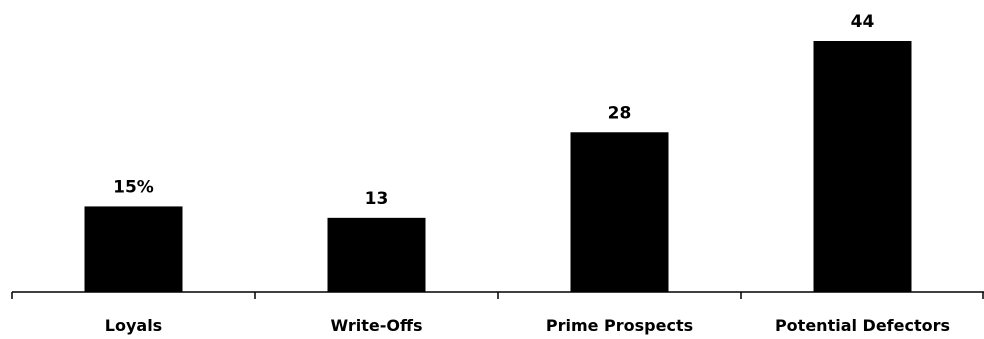  Describe the element at coordinates (862, 166) in the screenshot. I see `bar-potential-defectors` at that location.